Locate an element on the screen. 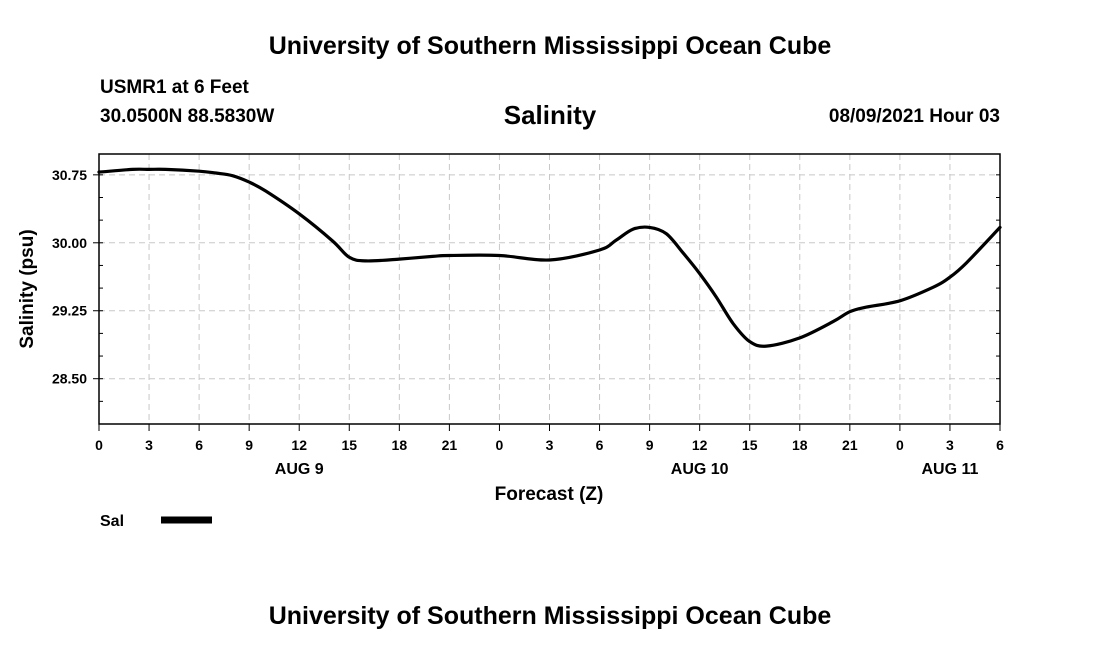 Image resolution: width=1100 pixels, height=650 pixels. date-label: AUG 11 is located at coordinates (949, 469).